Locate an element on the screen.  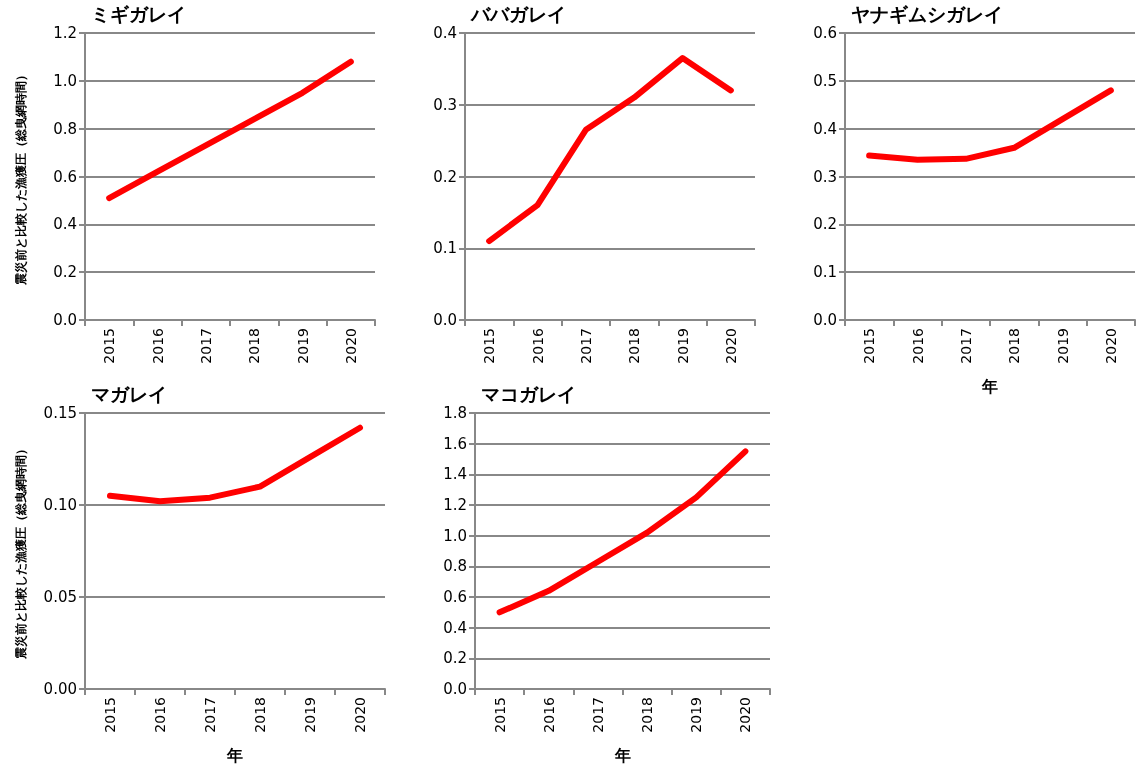
chart-title: ババガレイ is located at coordinates (518, 13).